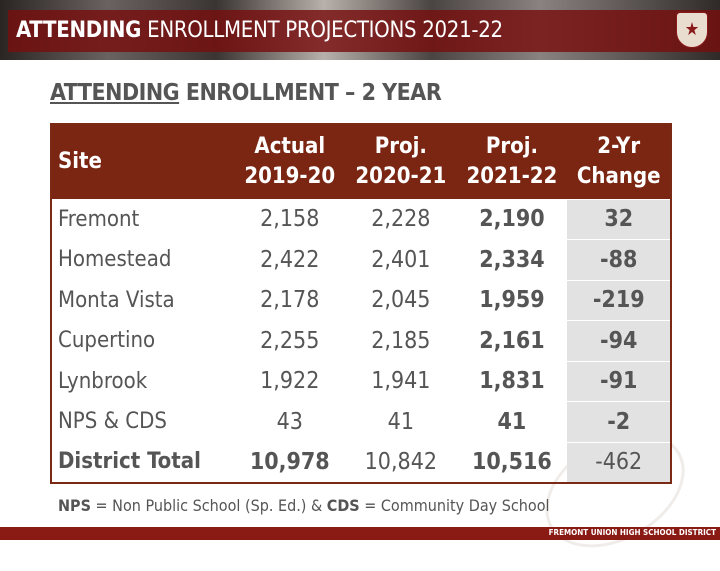 This screenshot has height=571, width=720. What do you see at coordinates (80, 161) in the screenshot?
I see `column-header: Site` at bounding box center [80, 161].